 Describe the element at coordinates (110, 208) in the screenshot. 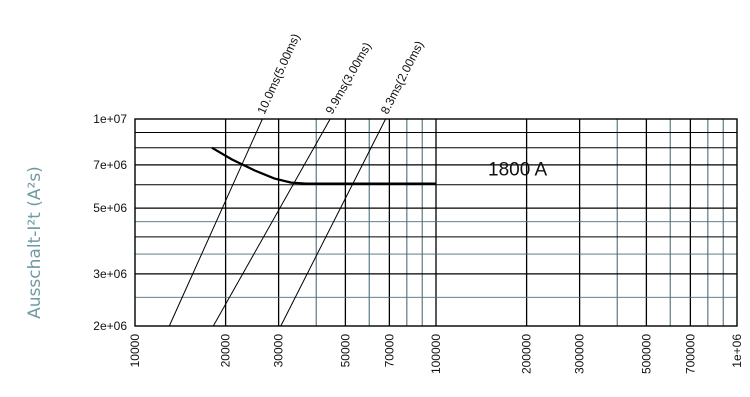

I see `y-tick-label: 5e+06` at that location.